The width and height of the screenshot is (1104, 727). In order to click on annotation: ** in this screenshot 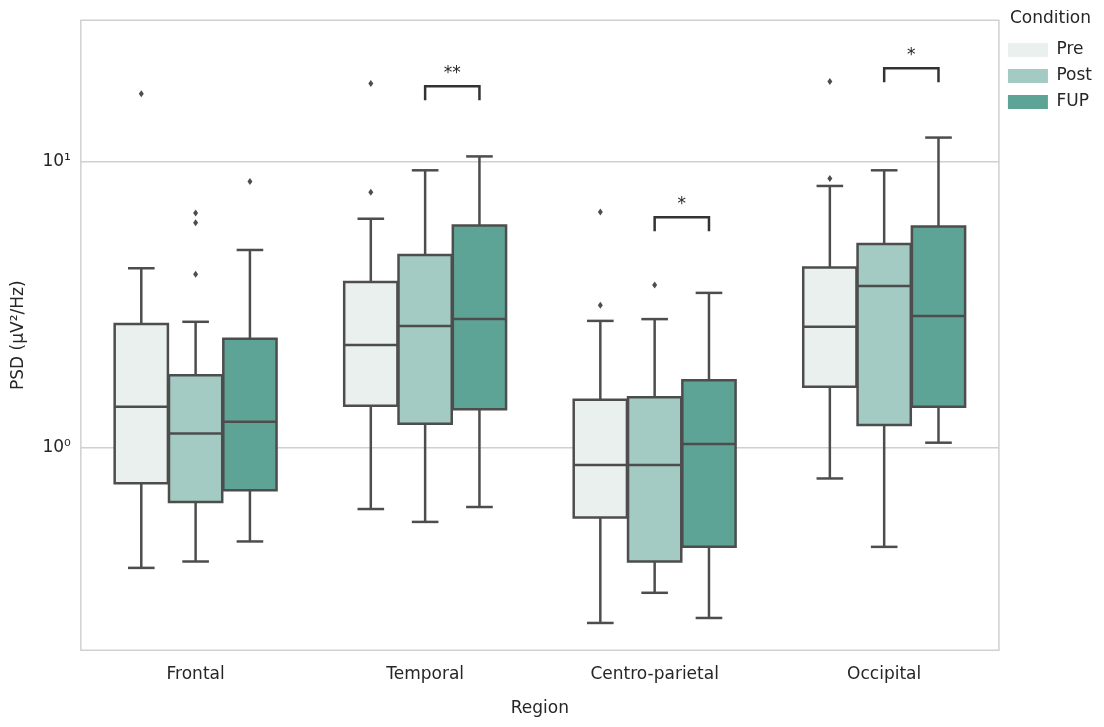, I will do `click(452, 72)`.